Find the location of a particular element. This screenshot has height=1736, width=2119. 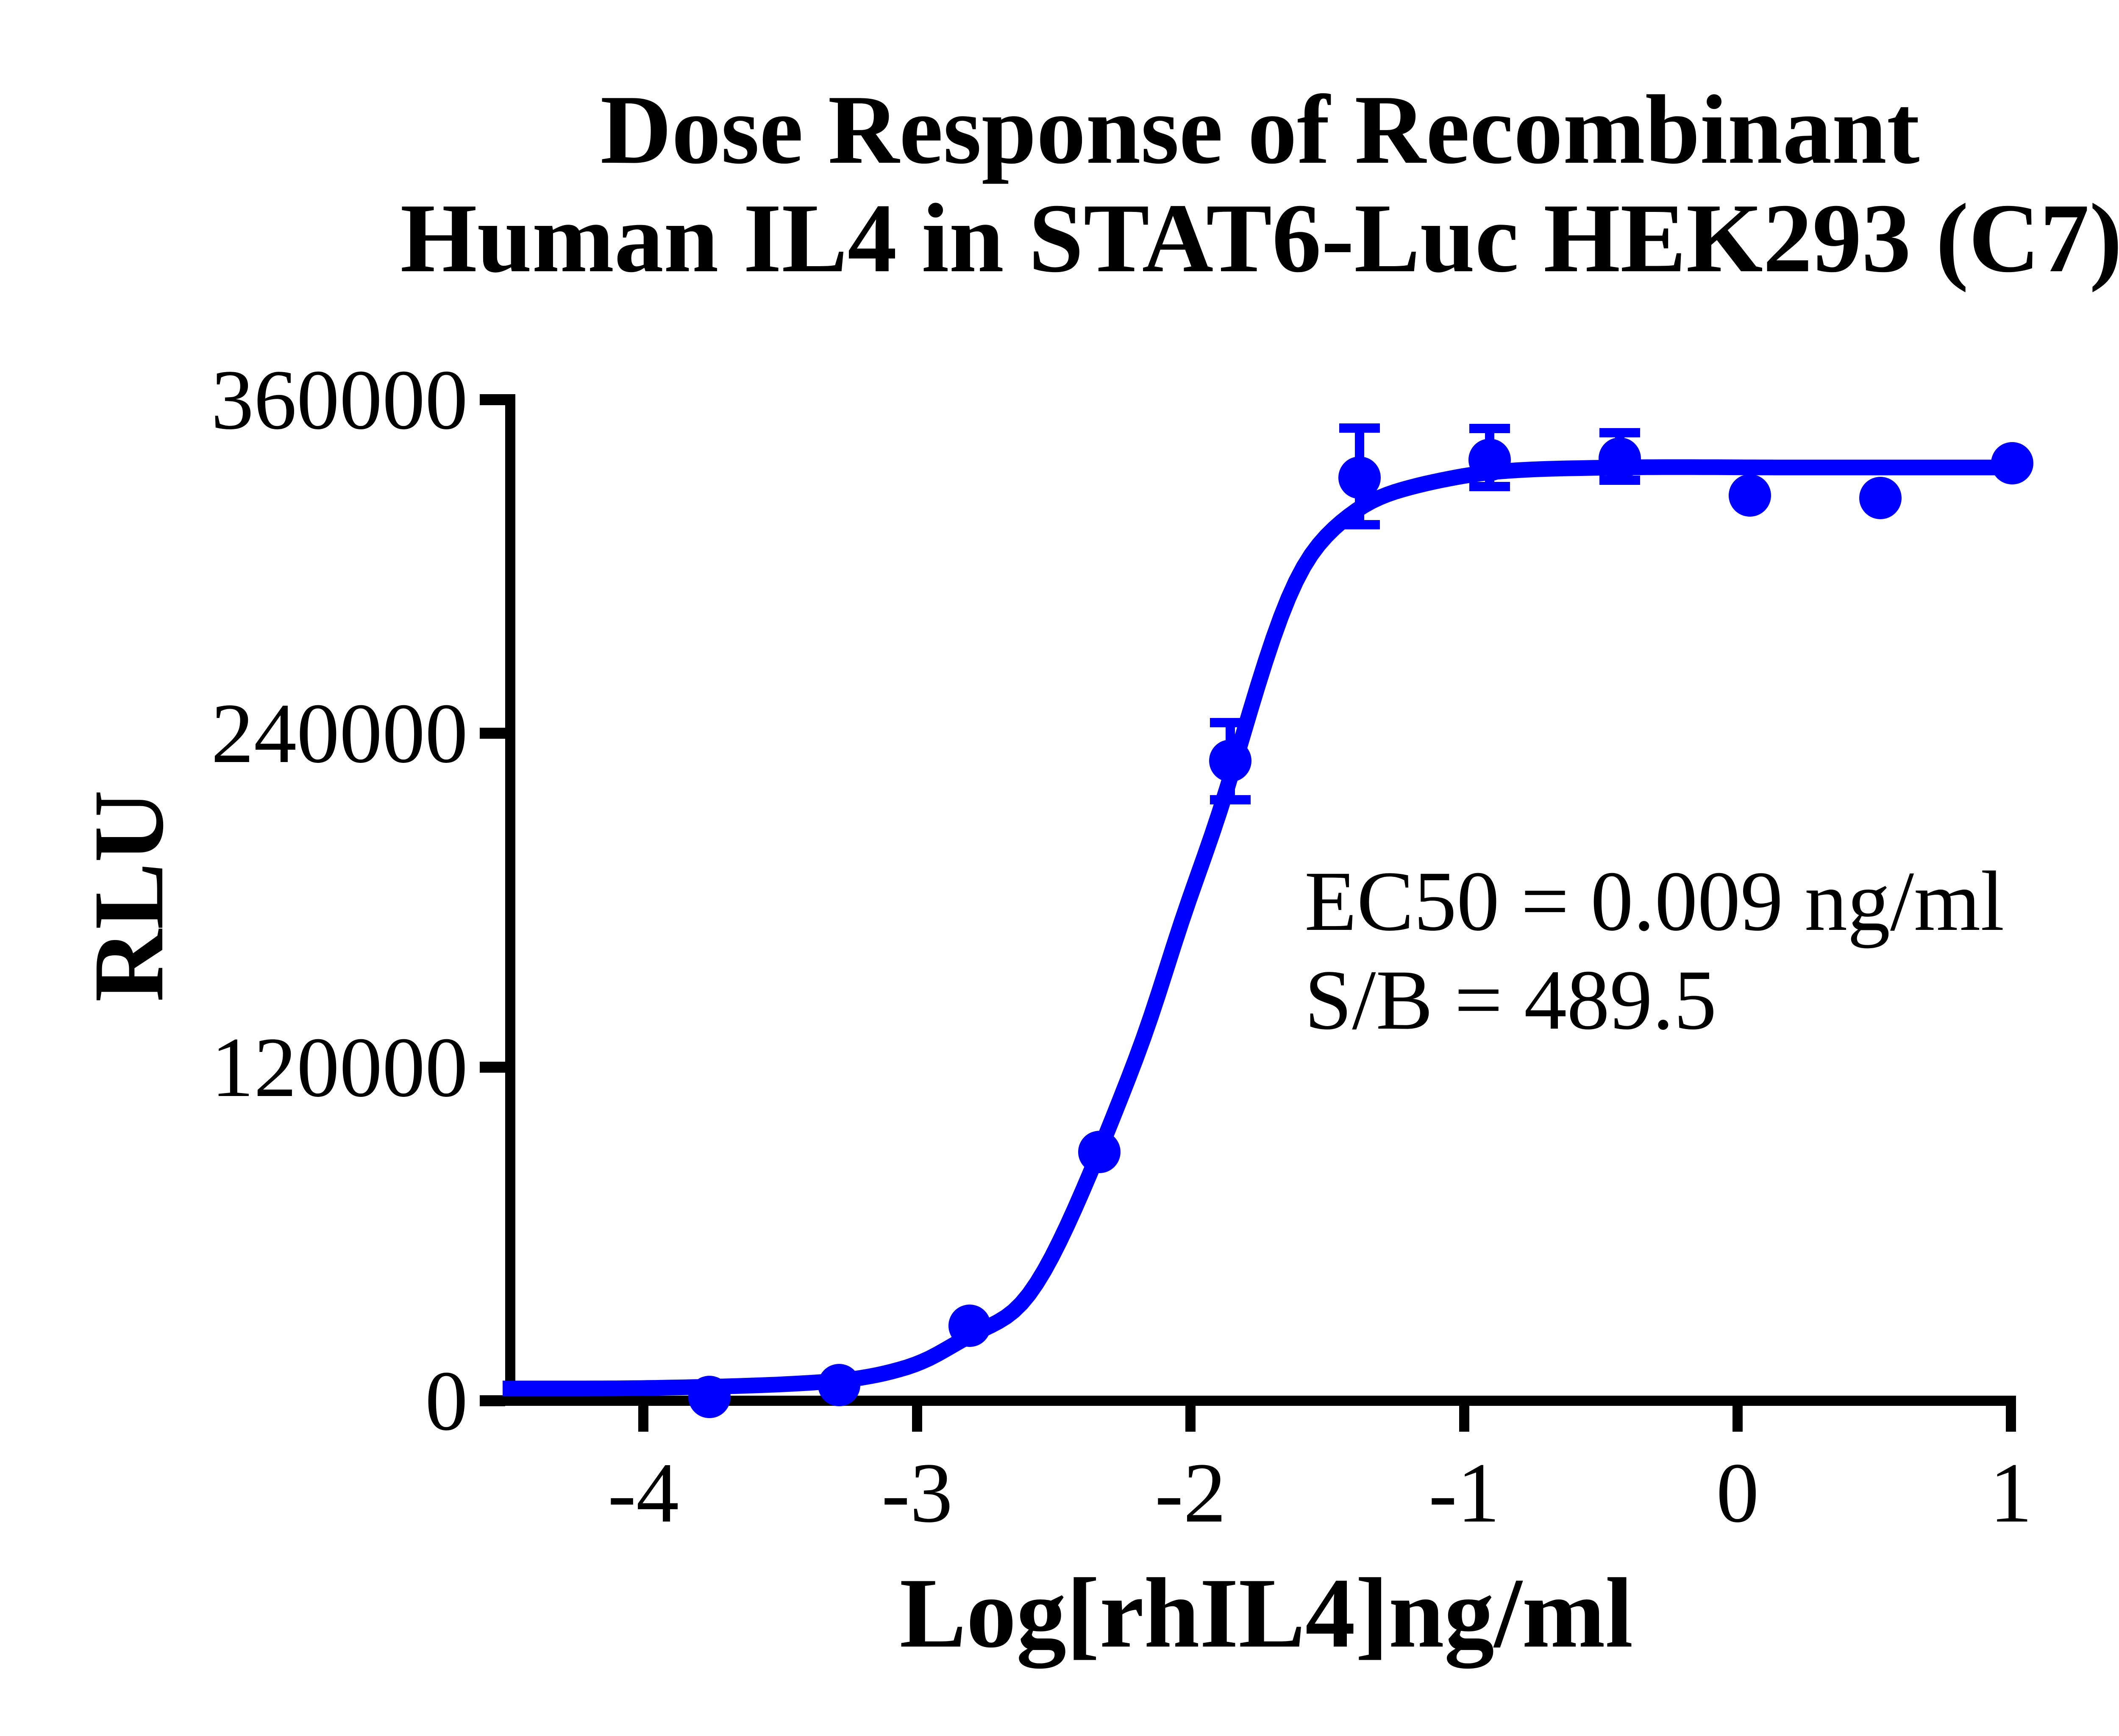

svg-text: -2 is located at coordinates (1191, 1492).